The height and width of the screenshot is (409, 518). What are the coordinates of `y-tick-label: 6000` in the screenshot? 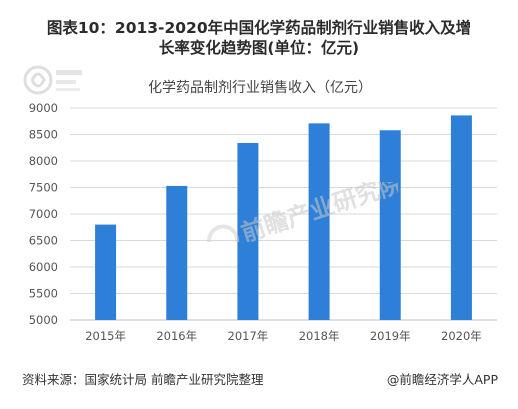 It's located at (43, 267).